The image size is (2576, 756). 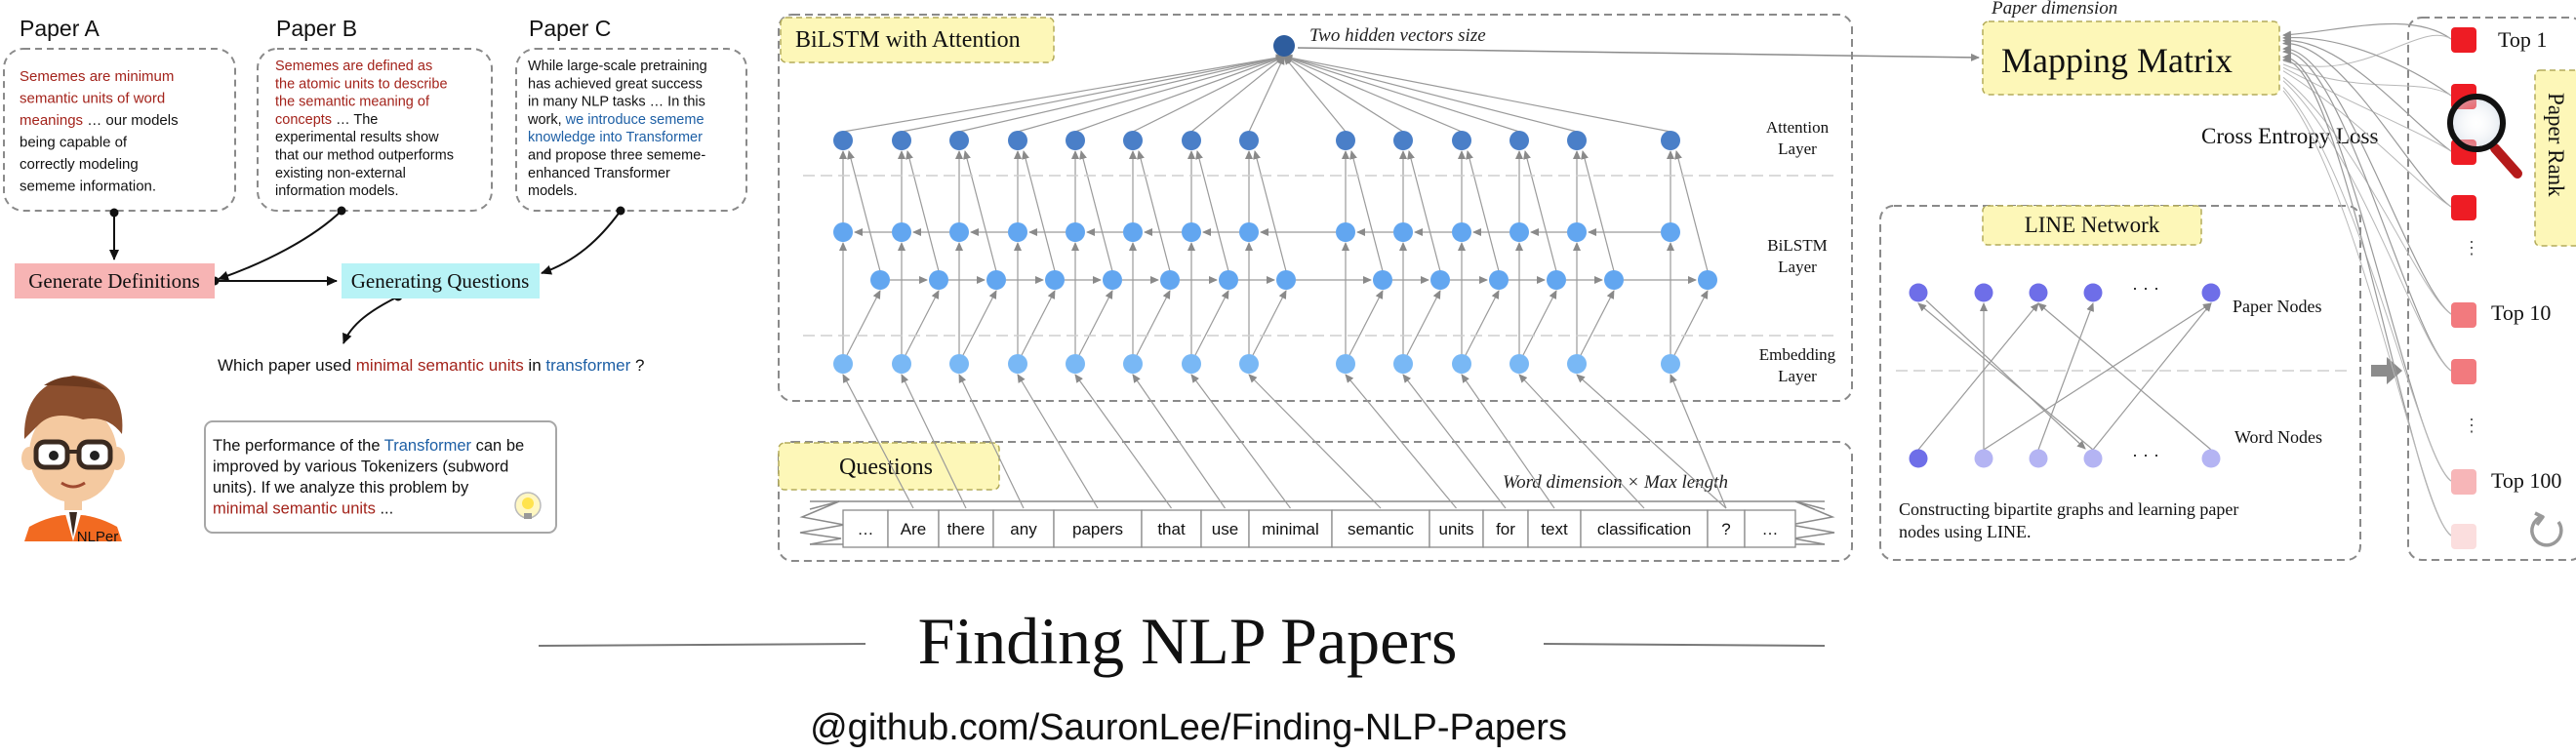 I want to click on paper-c-text-line: knowledge into Transformer, so click(x=615, y=137).